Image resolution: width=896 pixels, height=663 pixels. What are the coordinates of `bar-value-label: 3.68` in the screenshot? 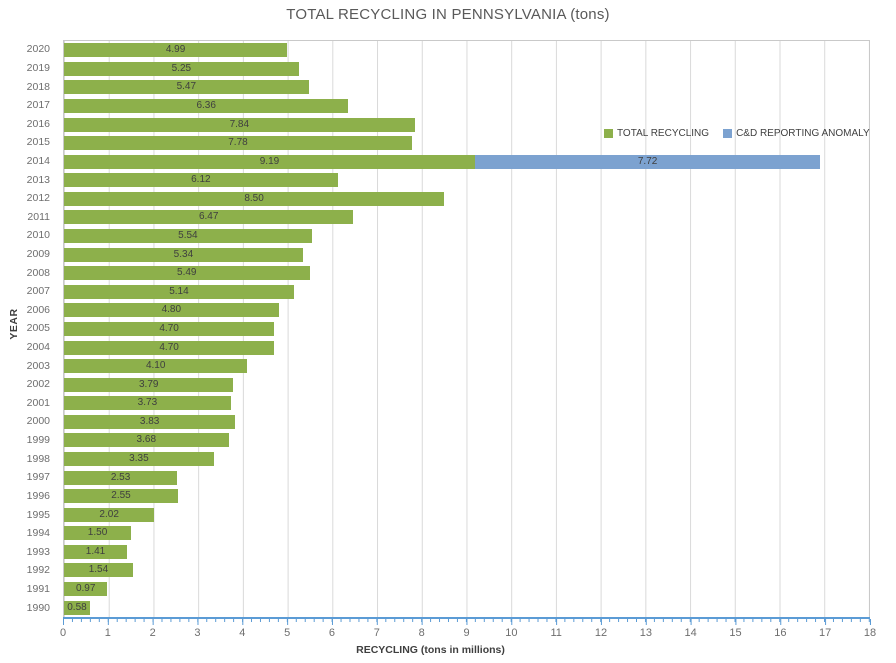 It's located at (146, 440).